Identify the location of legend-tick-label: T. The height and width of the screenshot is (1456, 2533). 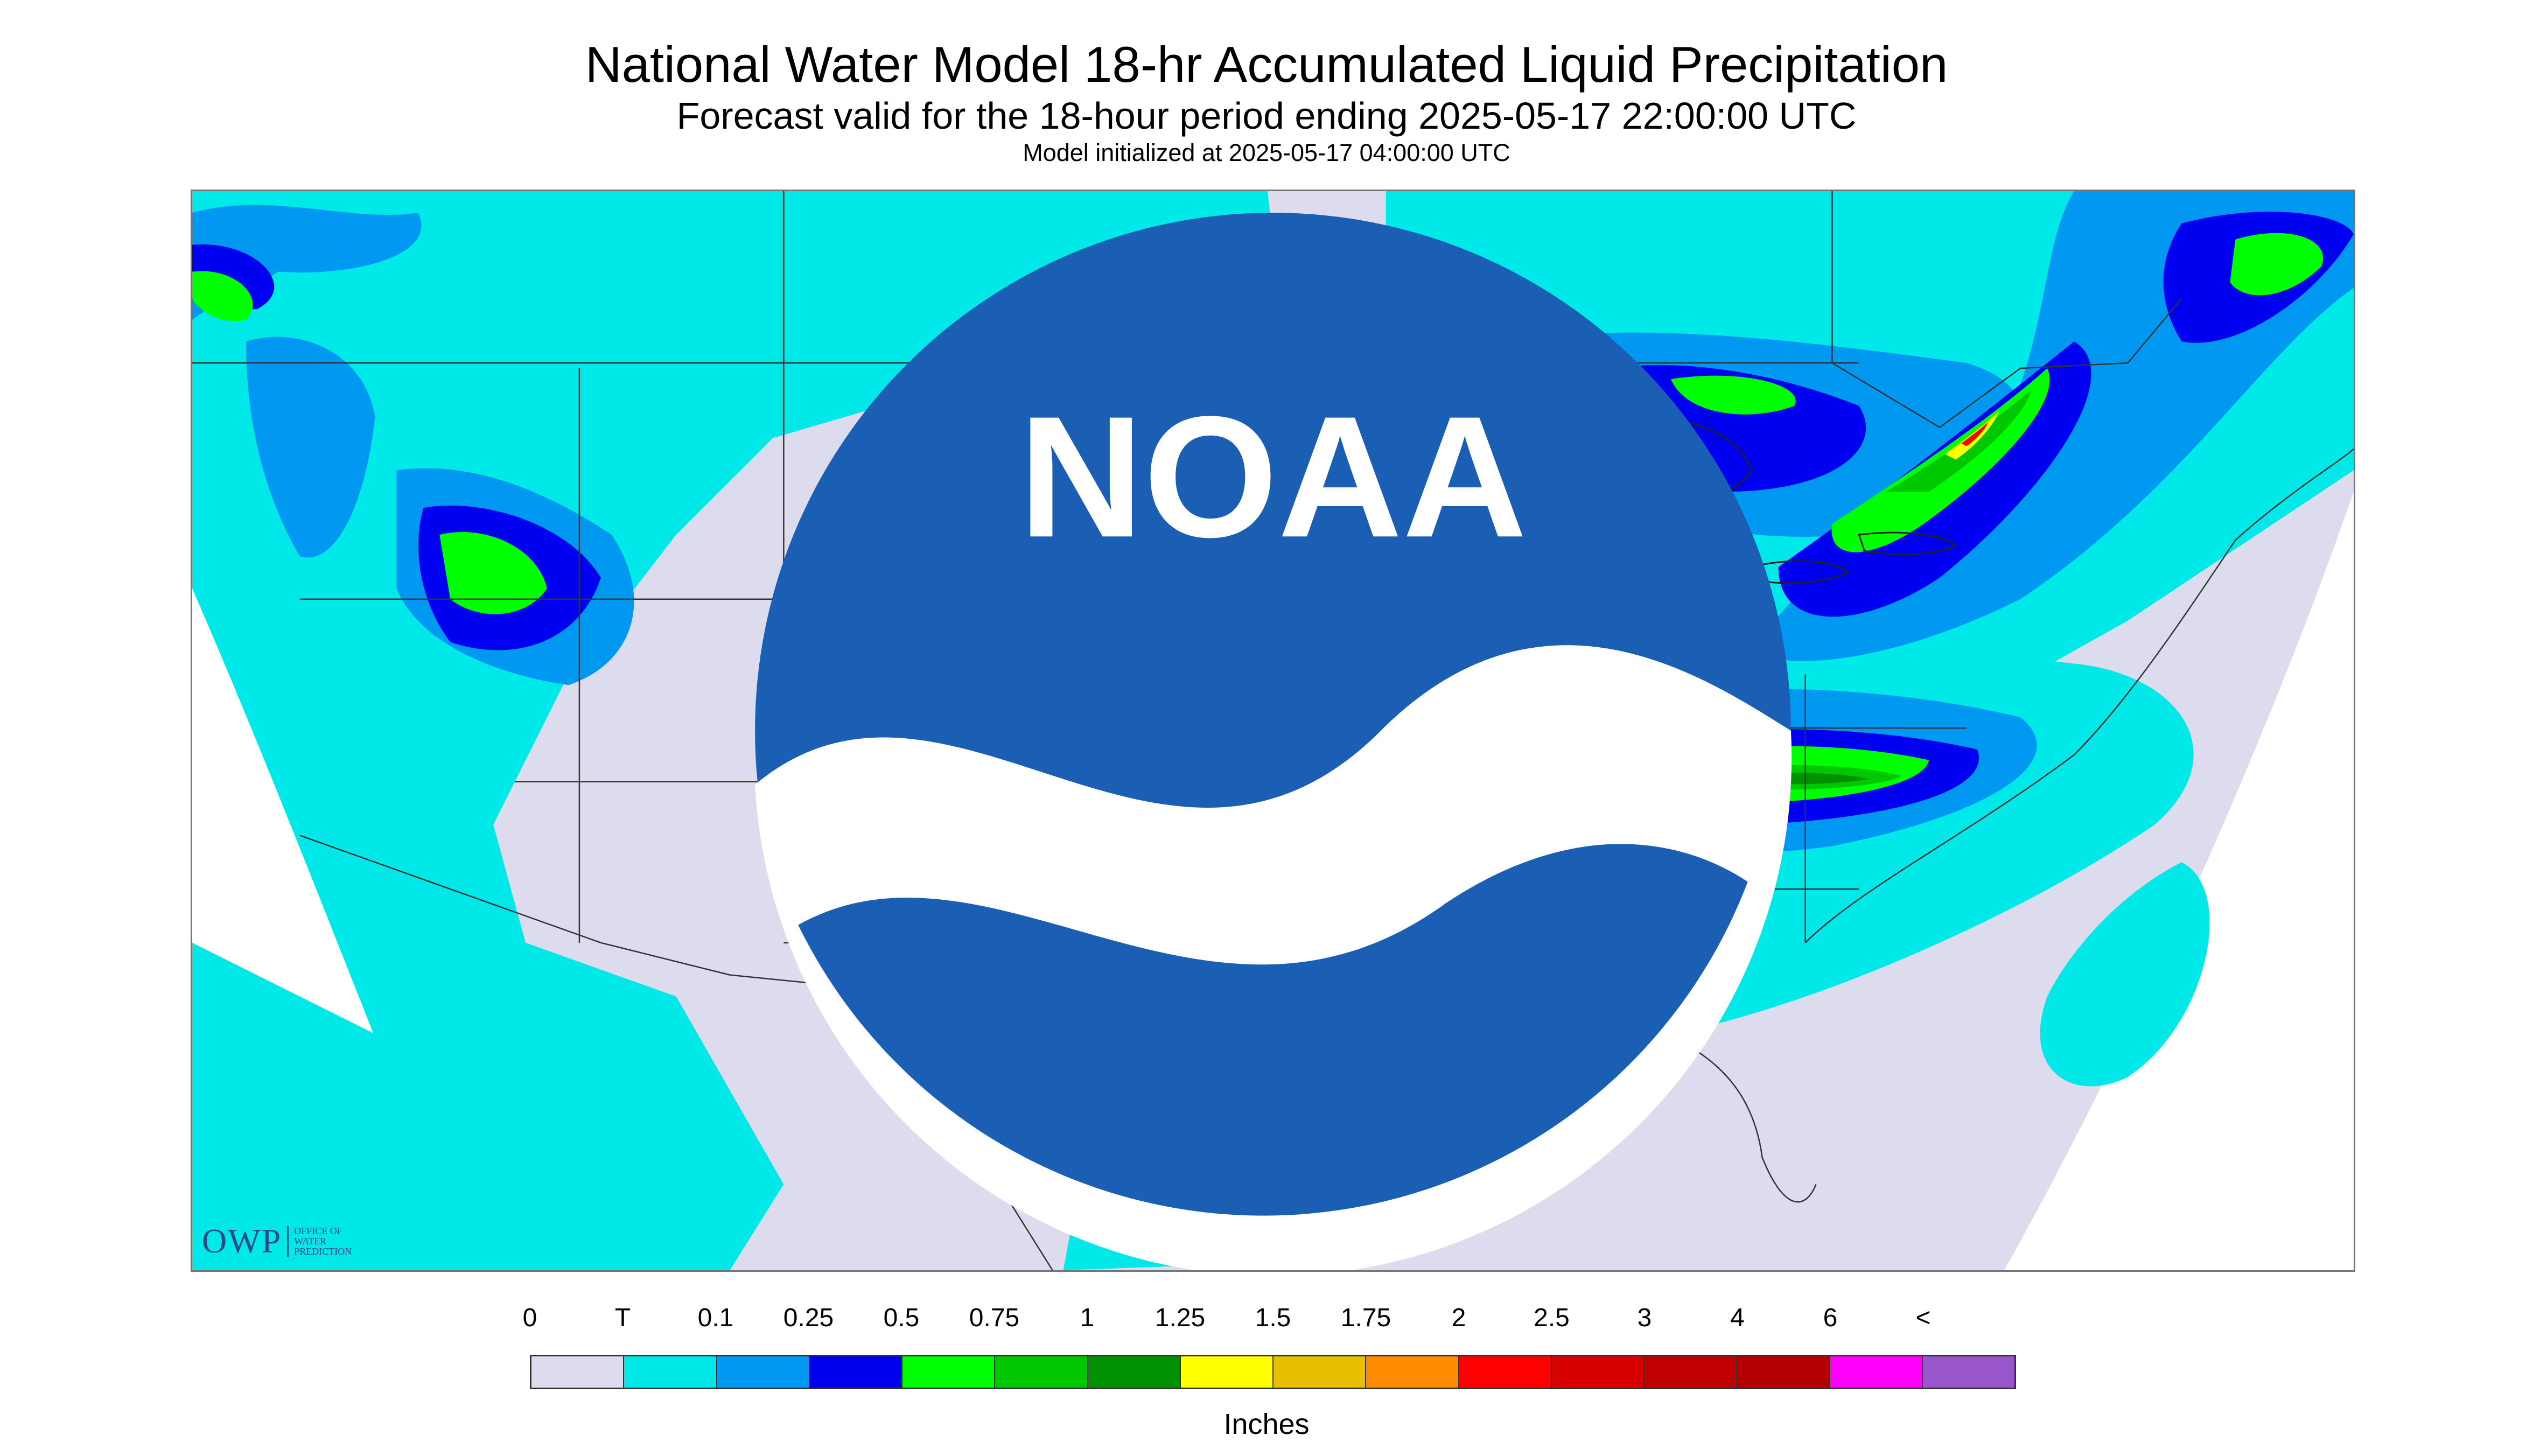
(623, 1318).